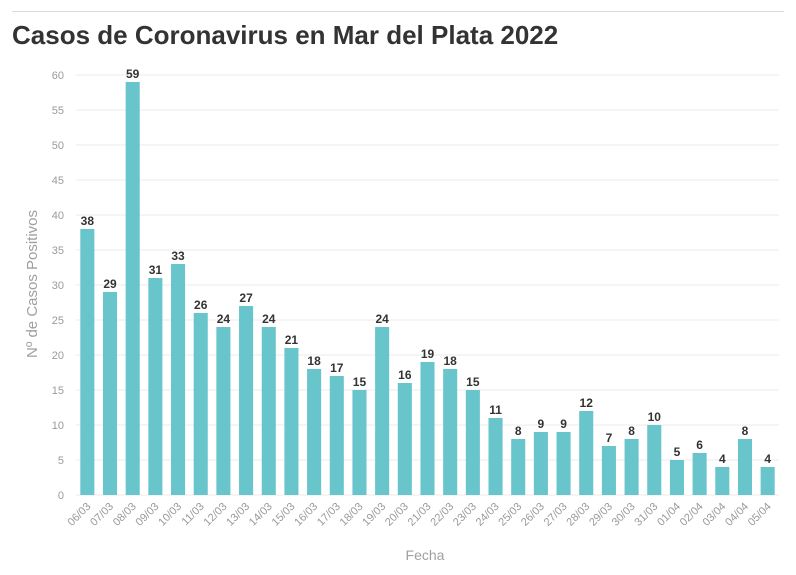 This screenshot has width=796, height=575. Describe the element at coordinates (397, 515) in the screenshot. I see `x-tick-label: 20/03` at that location.